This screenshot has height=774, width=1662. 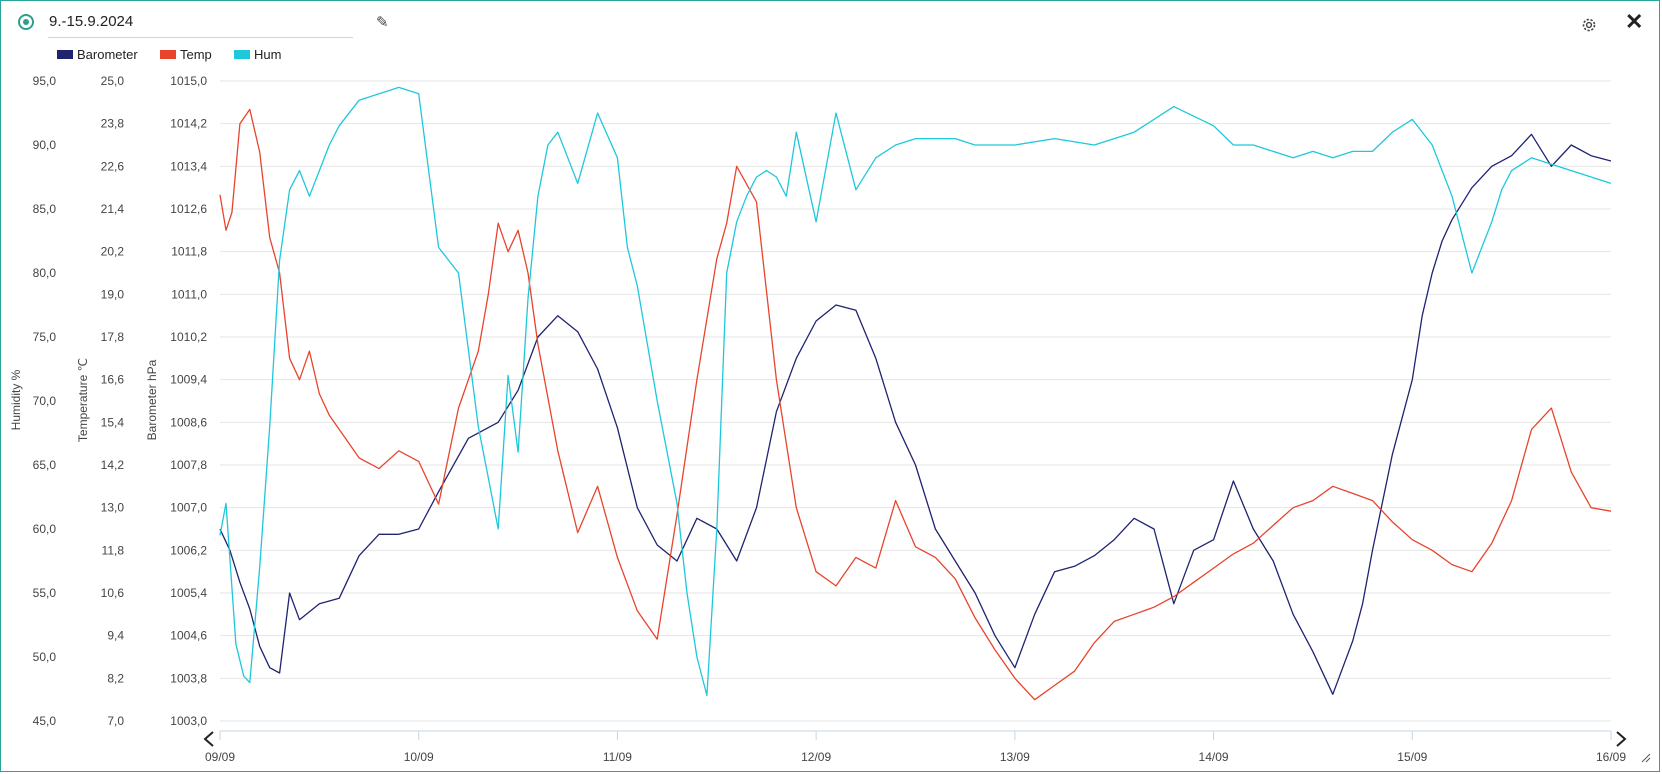 I want to click on y-tick-label: 9,4, so click(x=115, y=636).